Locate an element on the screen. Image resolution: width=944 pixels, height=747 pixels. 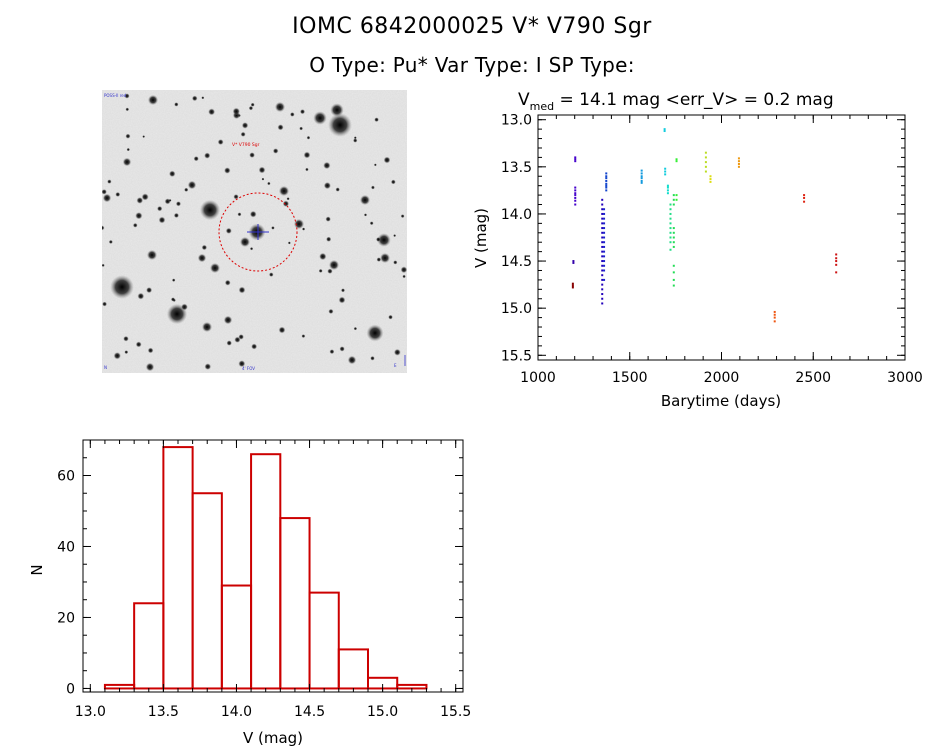
sky-image-panel: POSS-II red V* V790 Sgr 4' FOV N E is located at coordinates (254, 231).